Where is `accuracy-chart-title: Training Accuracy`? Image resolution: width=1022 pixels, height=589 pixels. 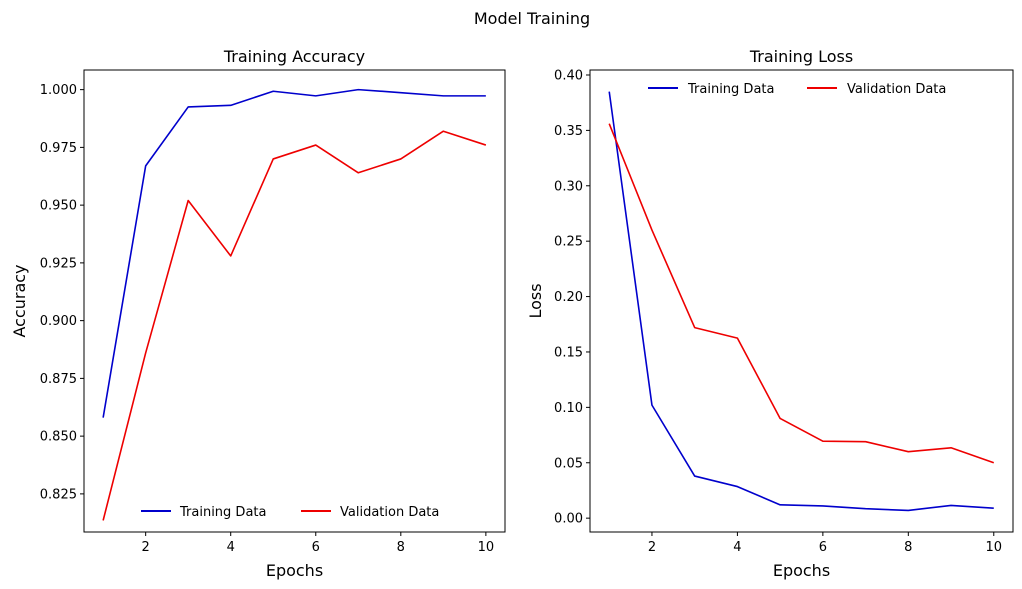 accuracy-chart-title: Training Accuracy is located at coordinates (294, 56).